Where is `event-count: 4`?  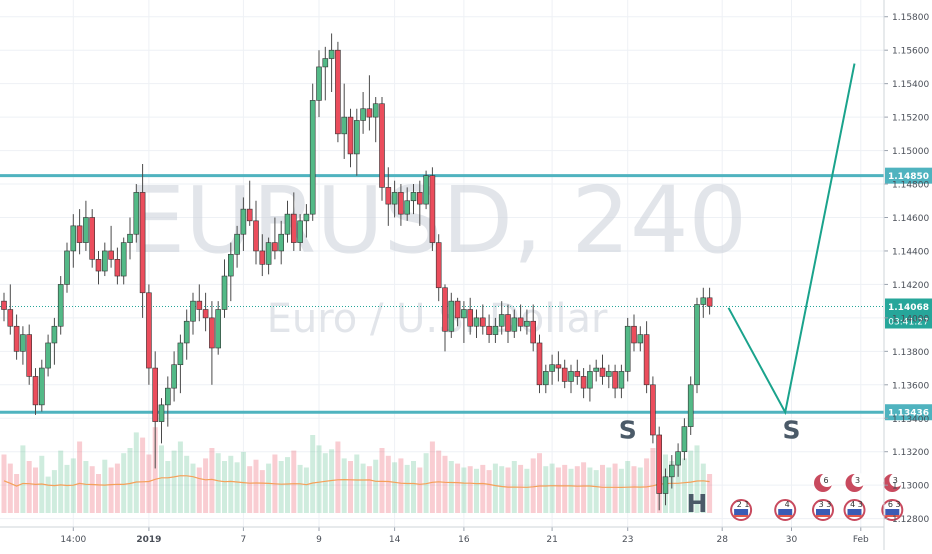
event-count: 4 is located at coordinates (787, 504).